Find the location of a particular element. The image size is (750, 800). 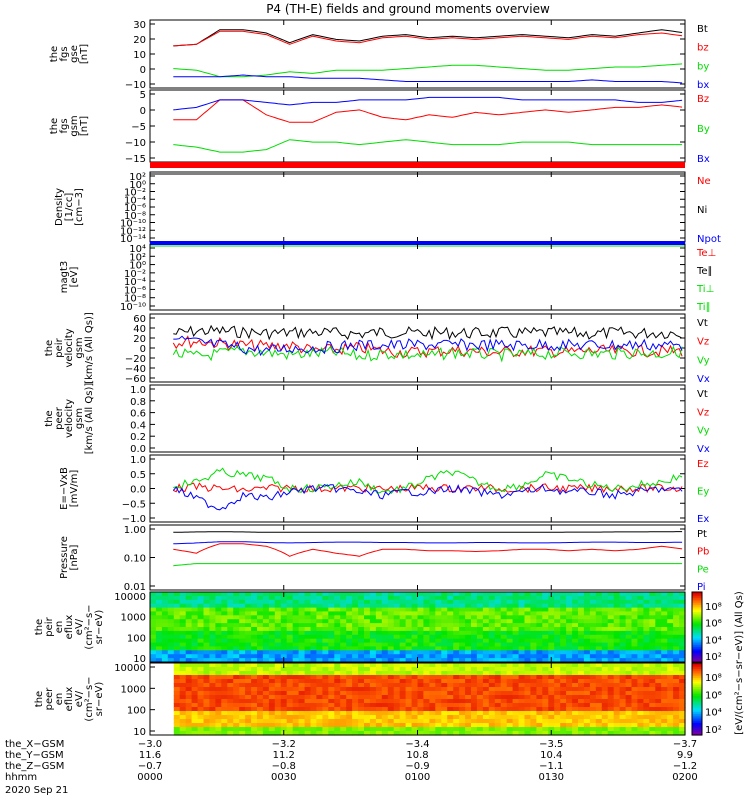

x-annotation-value: −3.5 is located at coordinates (551, 744).